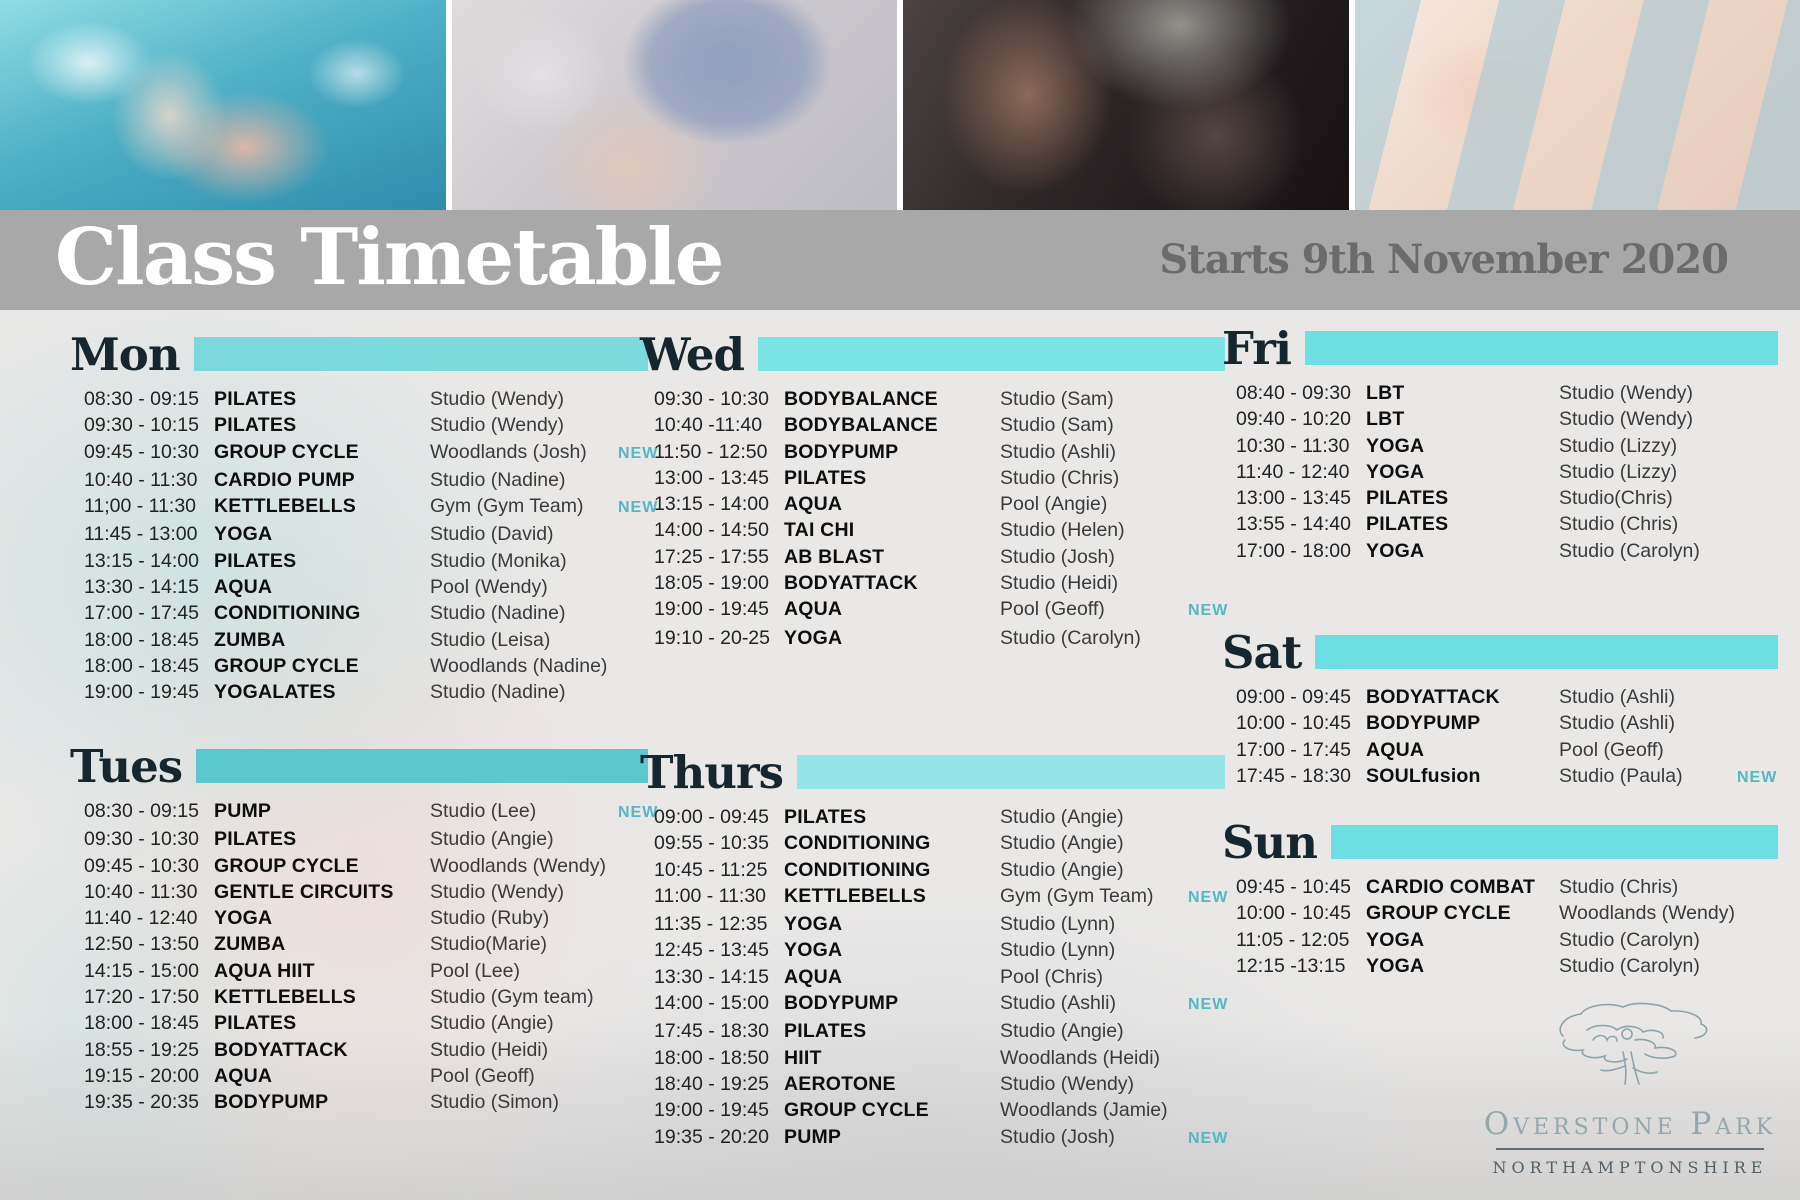  Describe the element at coordinates (1059, 583) in the screenshot. I see `class-location: Studio (Heidi)` at that location.